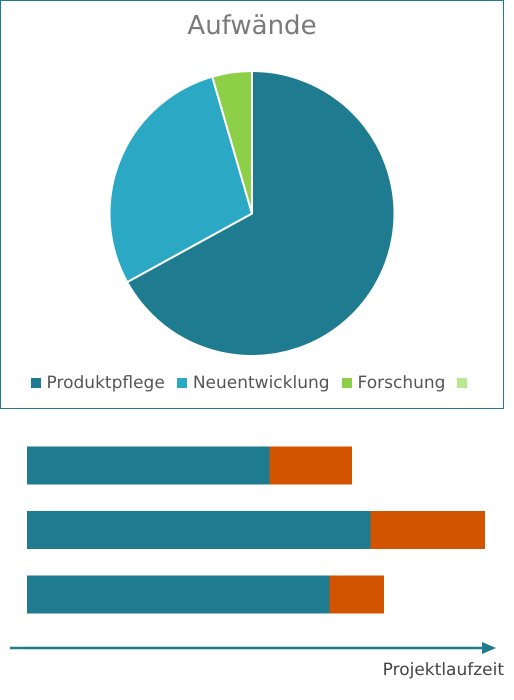  Describe the element at coordinates (261, 383) in the screenshot. I see `legend-label: Neuentwicklung` at that location.